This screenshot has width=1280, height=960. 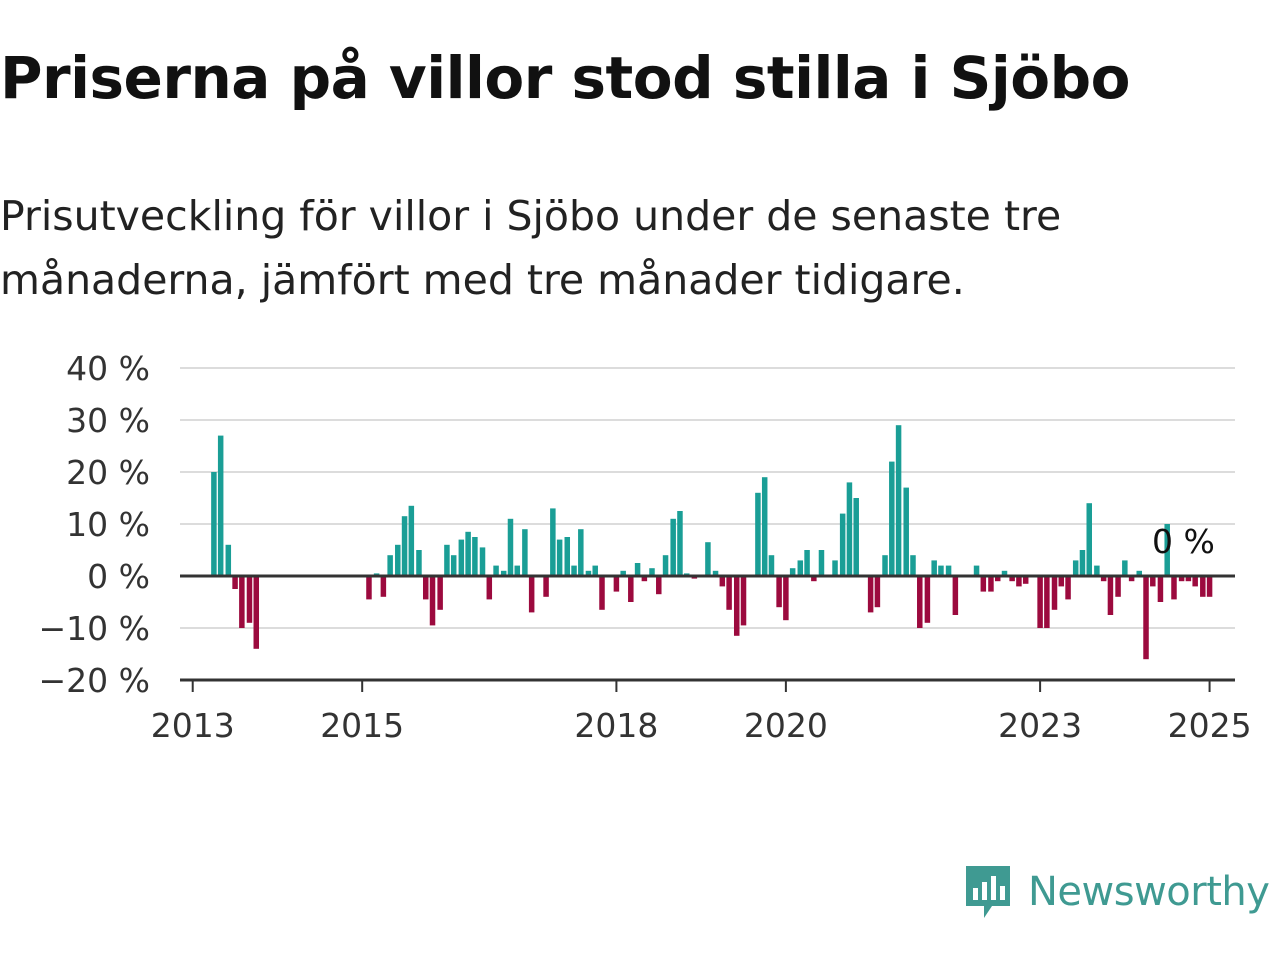 What do you see at coordinates (95, 524) in the screenshot?
I see `y-axis-ticks: 40 % 30 % 20 % 10 % 0 % −10 % −20 %` at bounding box center [95, 524].